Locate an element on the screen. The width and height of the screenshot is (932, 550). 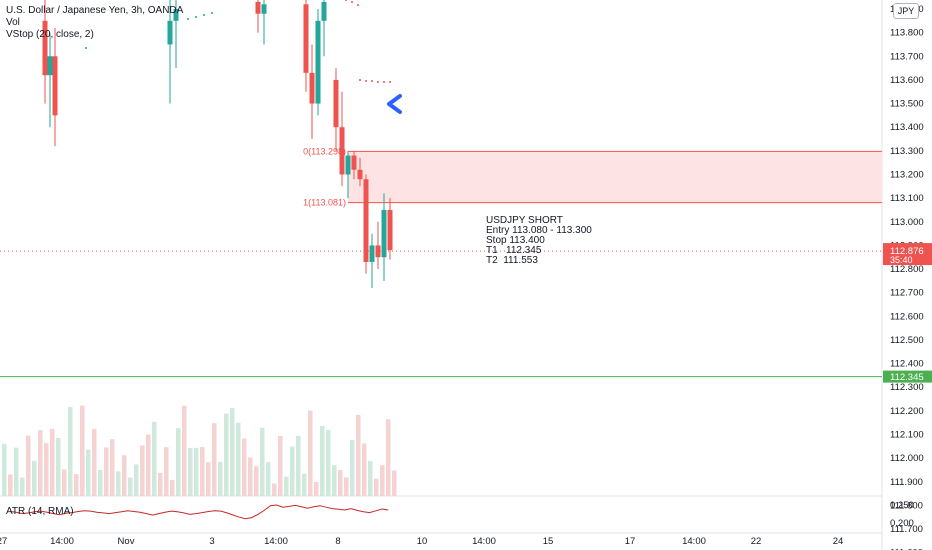
y-tick-label: 113.300 is located at coordinates (907, 151).